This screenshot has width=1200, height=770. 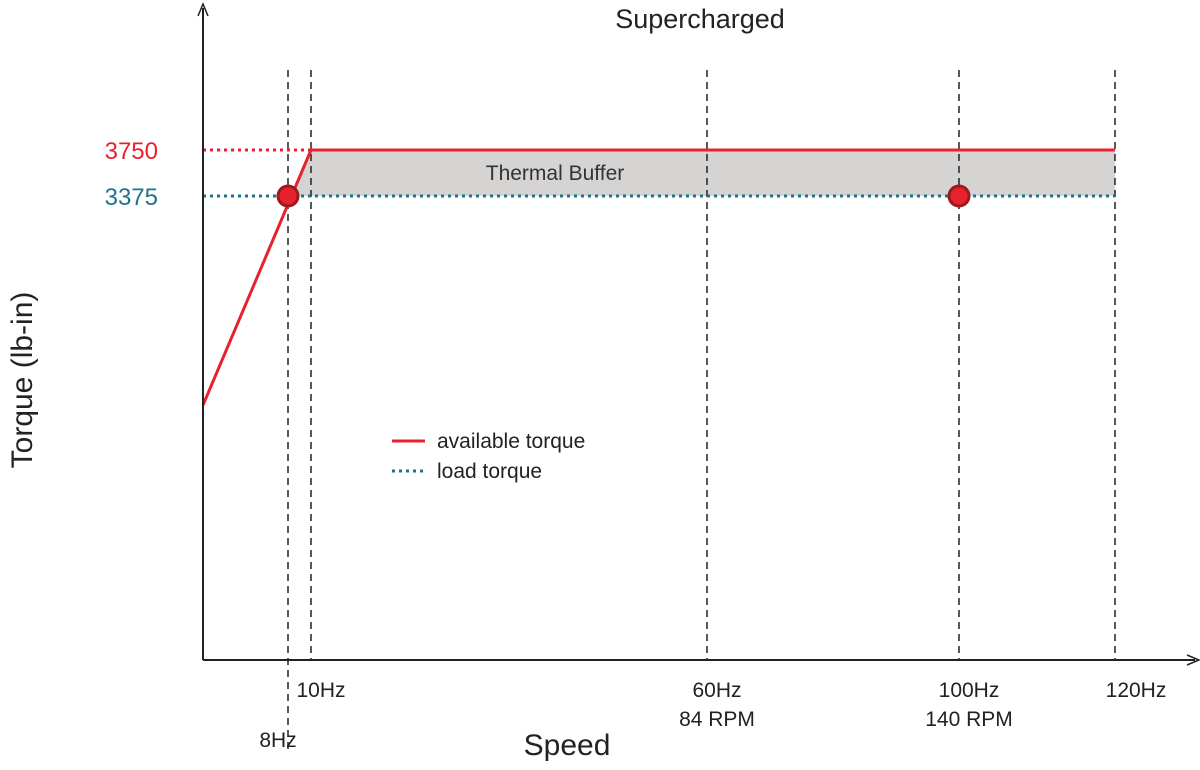 I want to click on x-tick-label: 60Hz, so click(x=716, y=690).